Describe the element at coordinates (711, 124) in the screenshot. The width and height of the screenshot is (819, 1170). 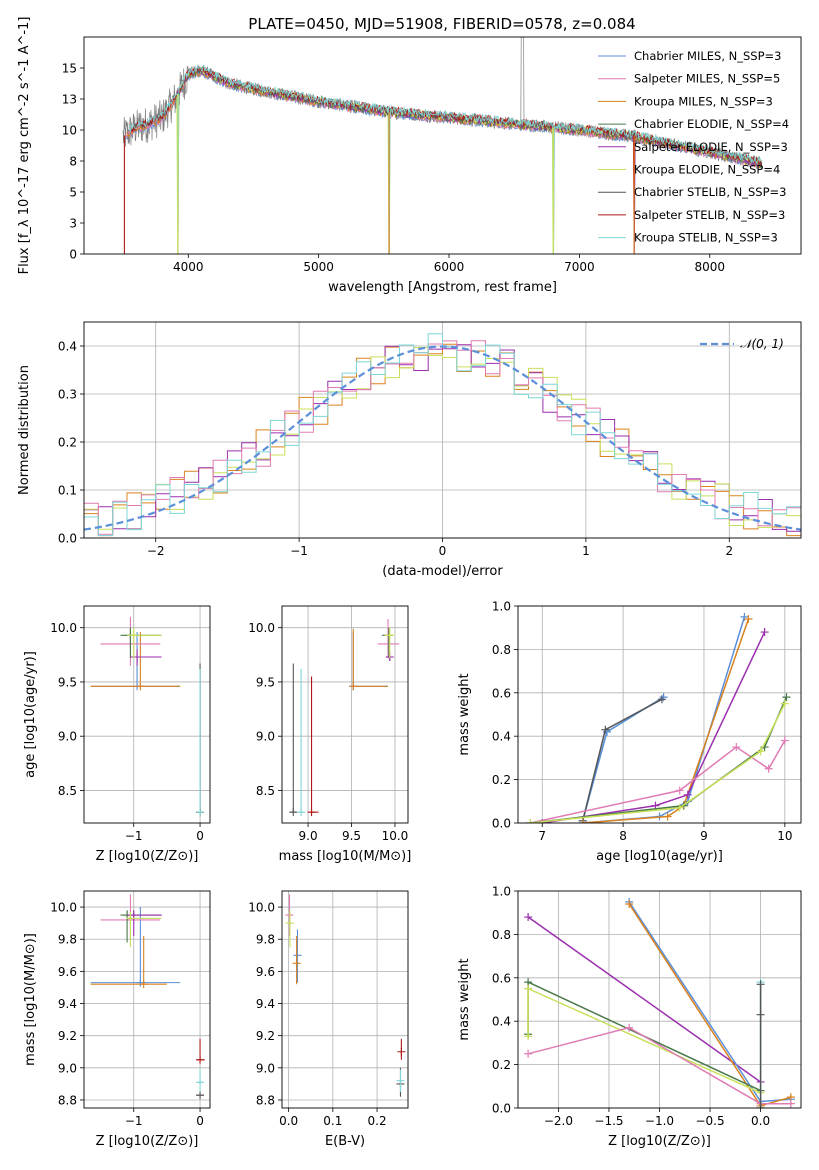
I see `legend-label: Chabrier ELODIE, N_SSP=4` at that location.